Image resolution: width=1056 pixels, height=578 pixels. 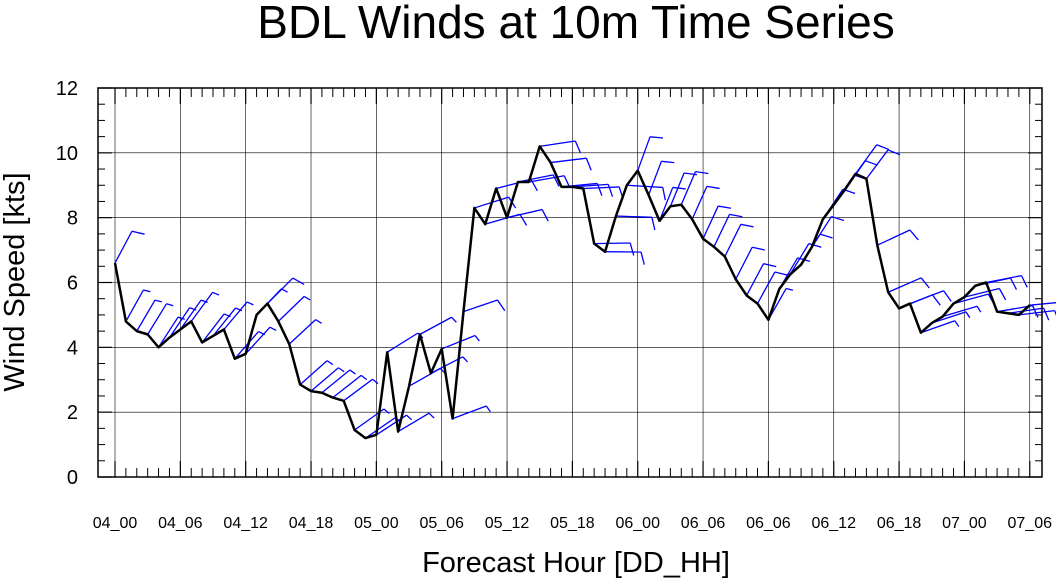 What do you see at coordinates (245, 523) in the screenshot?
I see `x-tick-label: 04_12` at bounding box center [245, 523].